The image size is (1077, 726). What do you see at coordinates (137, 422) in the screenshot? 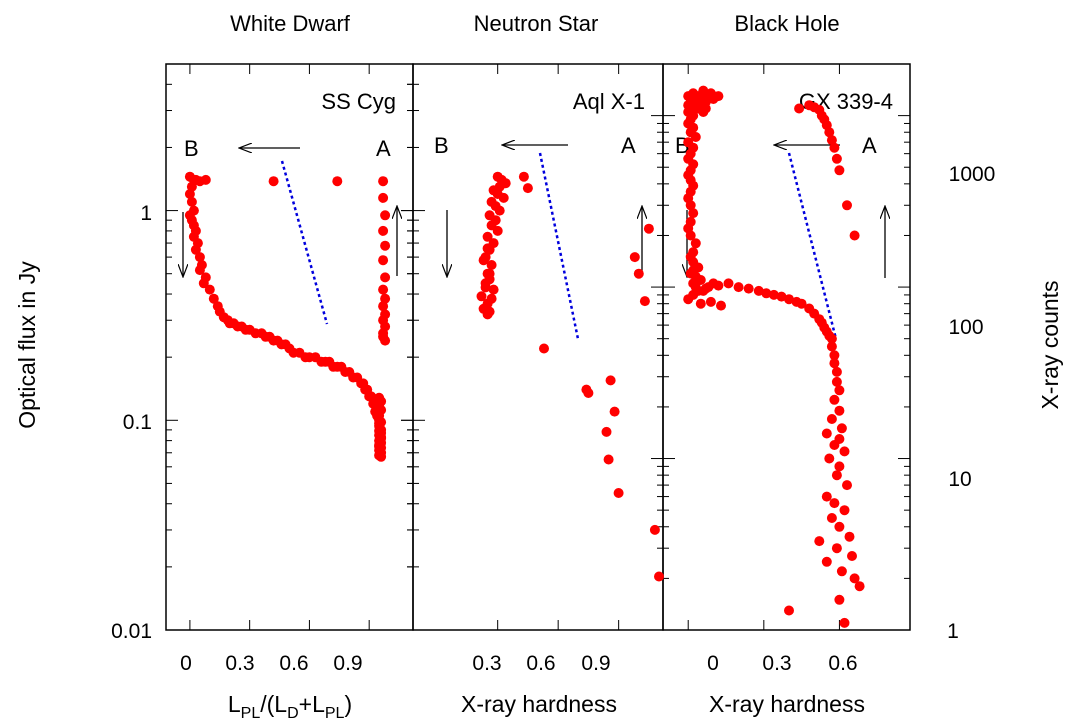
I see `p1-ytick-label-0.1: 0.1` at bounding box center [137, 422].